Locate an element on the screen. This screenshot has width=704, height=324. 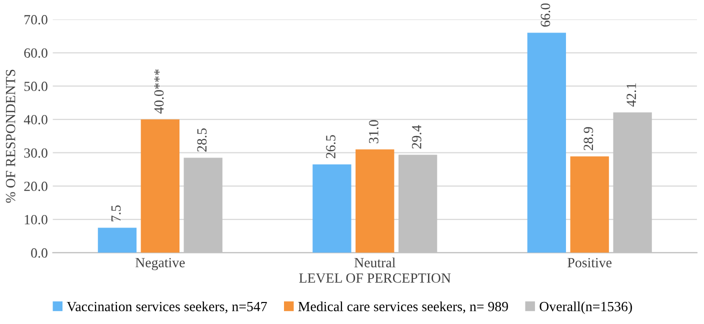
x-tick-label: Neutral is located at coordinates (375, 263).